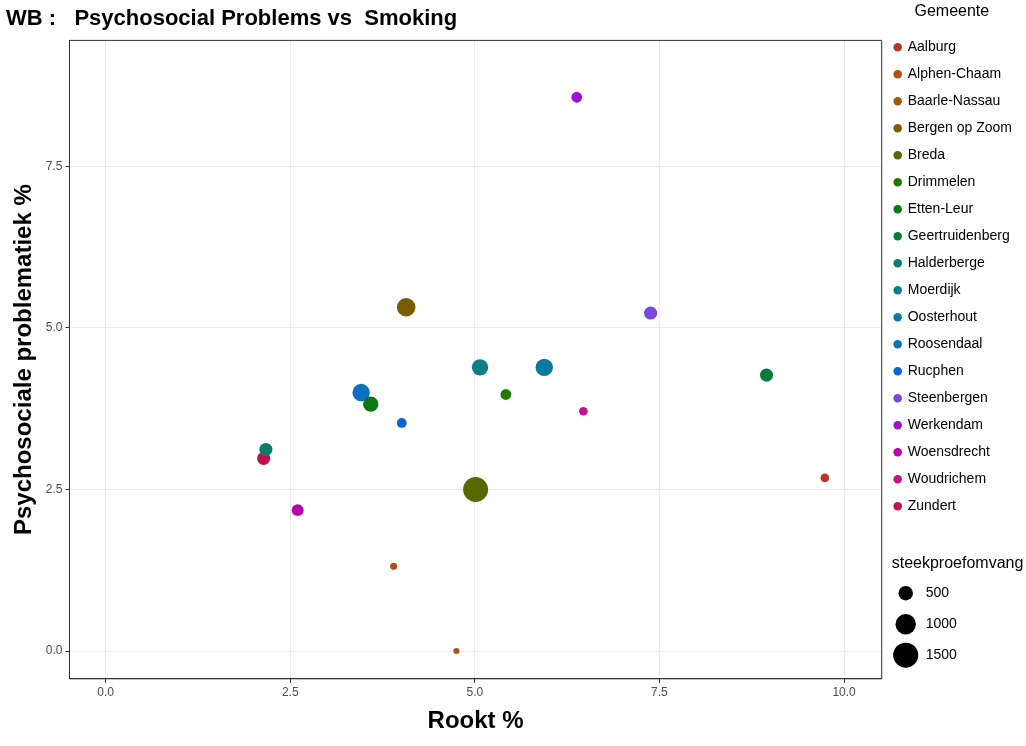 This screenshot has width=1026, height=746. What do you see at coordinates (290, 692) in the screenshot?
I see `x-tick-label: 2.5` at bounding box center [290, 692].